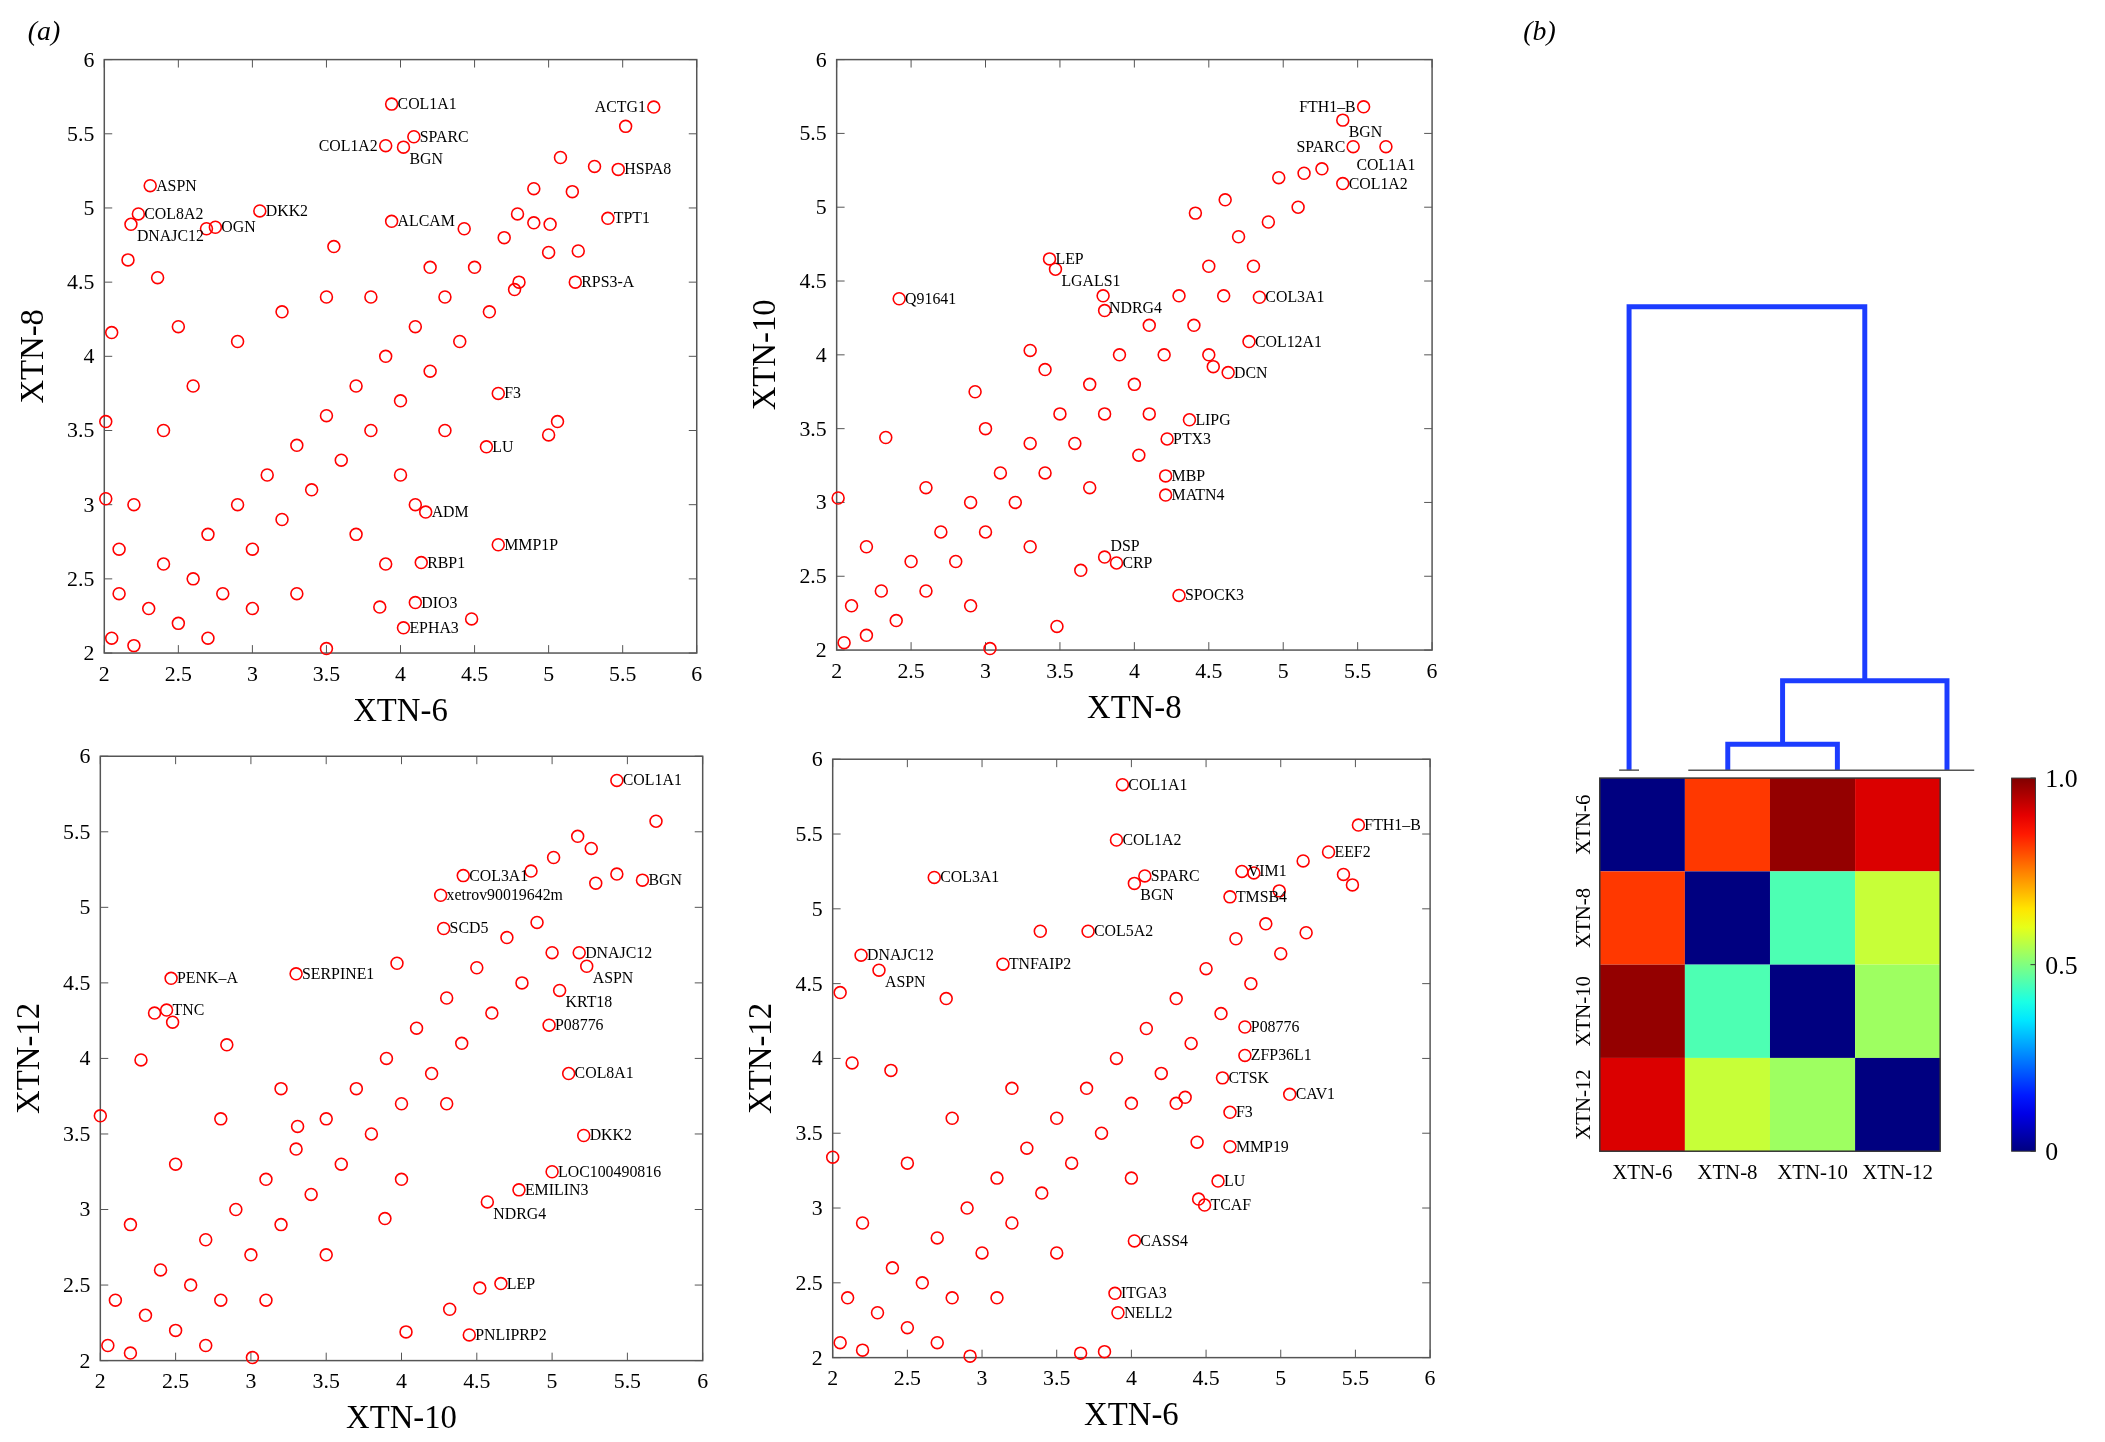 This screenshot has width=2105, height=1442. What do you see at coordinates (837, 670) in the screenshot?
I see `x-tick-label: 2` at bounding box center [837, 670].